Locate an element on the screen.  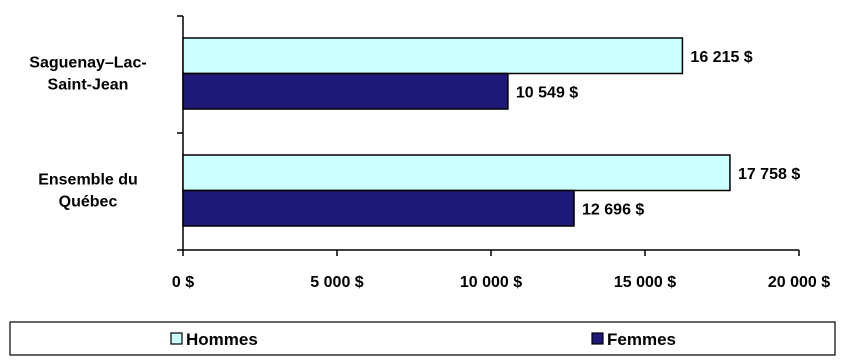
legend-label-hommes: Hommes is located at coordinates (222, 339).